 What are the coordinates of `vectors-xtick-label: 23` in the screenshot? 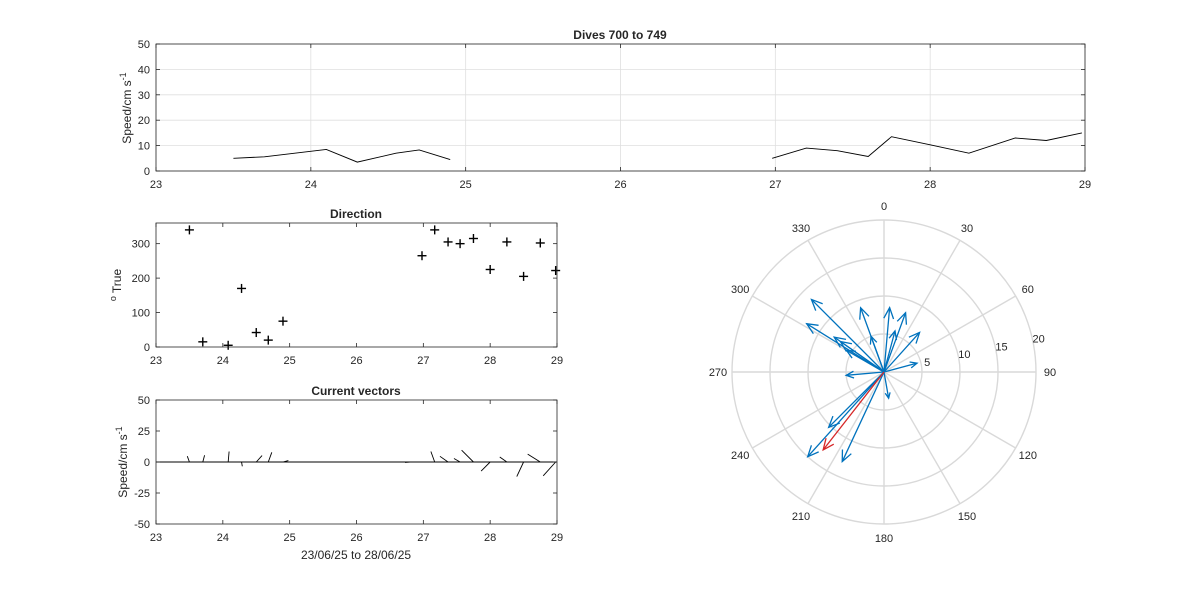 It's located at (156, 538).